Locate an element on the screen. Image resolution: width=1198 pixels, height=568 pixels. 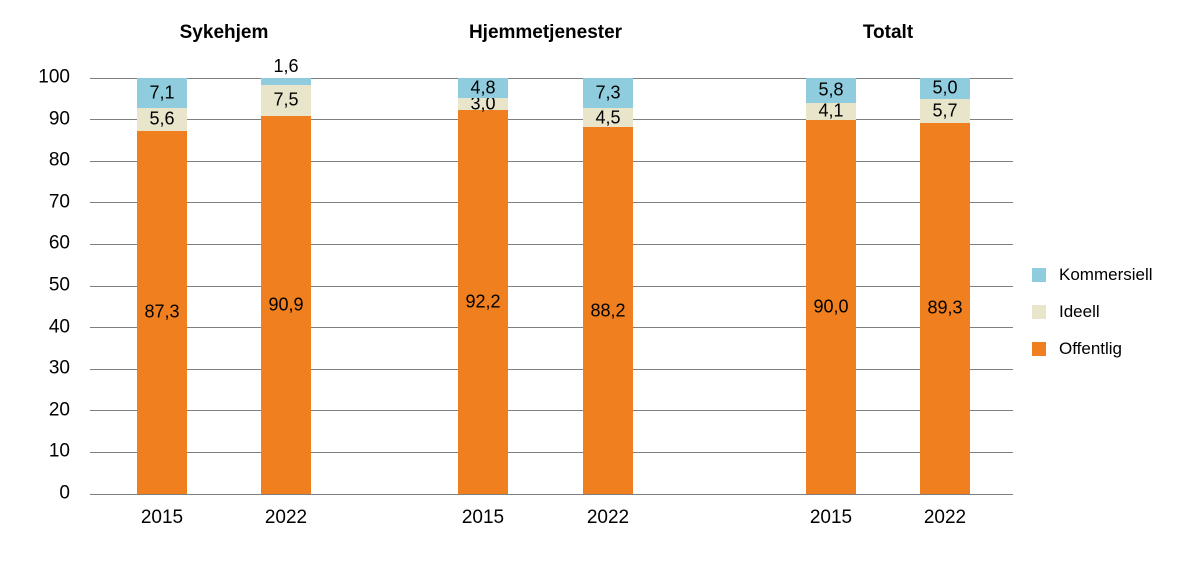
bar: 87,3 5,6 7,1 is located at coordinates (162, 286).